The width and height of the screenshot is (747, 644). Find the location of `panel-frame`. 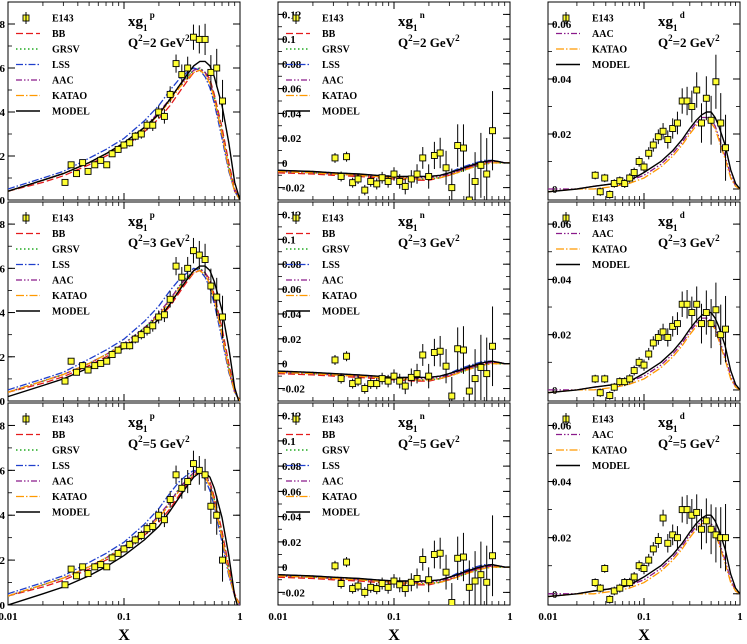

panel-frame is located at coordinates (124, 504).